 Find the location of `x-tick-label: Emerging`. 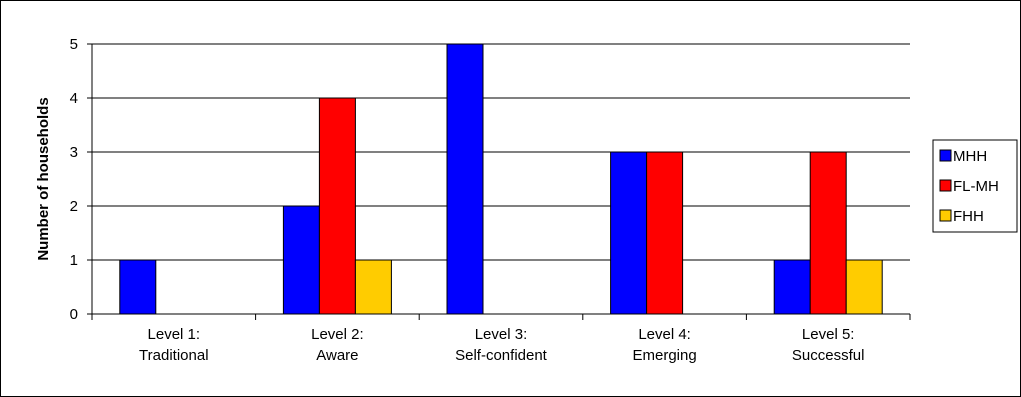

x-tick-label: Emerging is located at coordinates (664, 355).